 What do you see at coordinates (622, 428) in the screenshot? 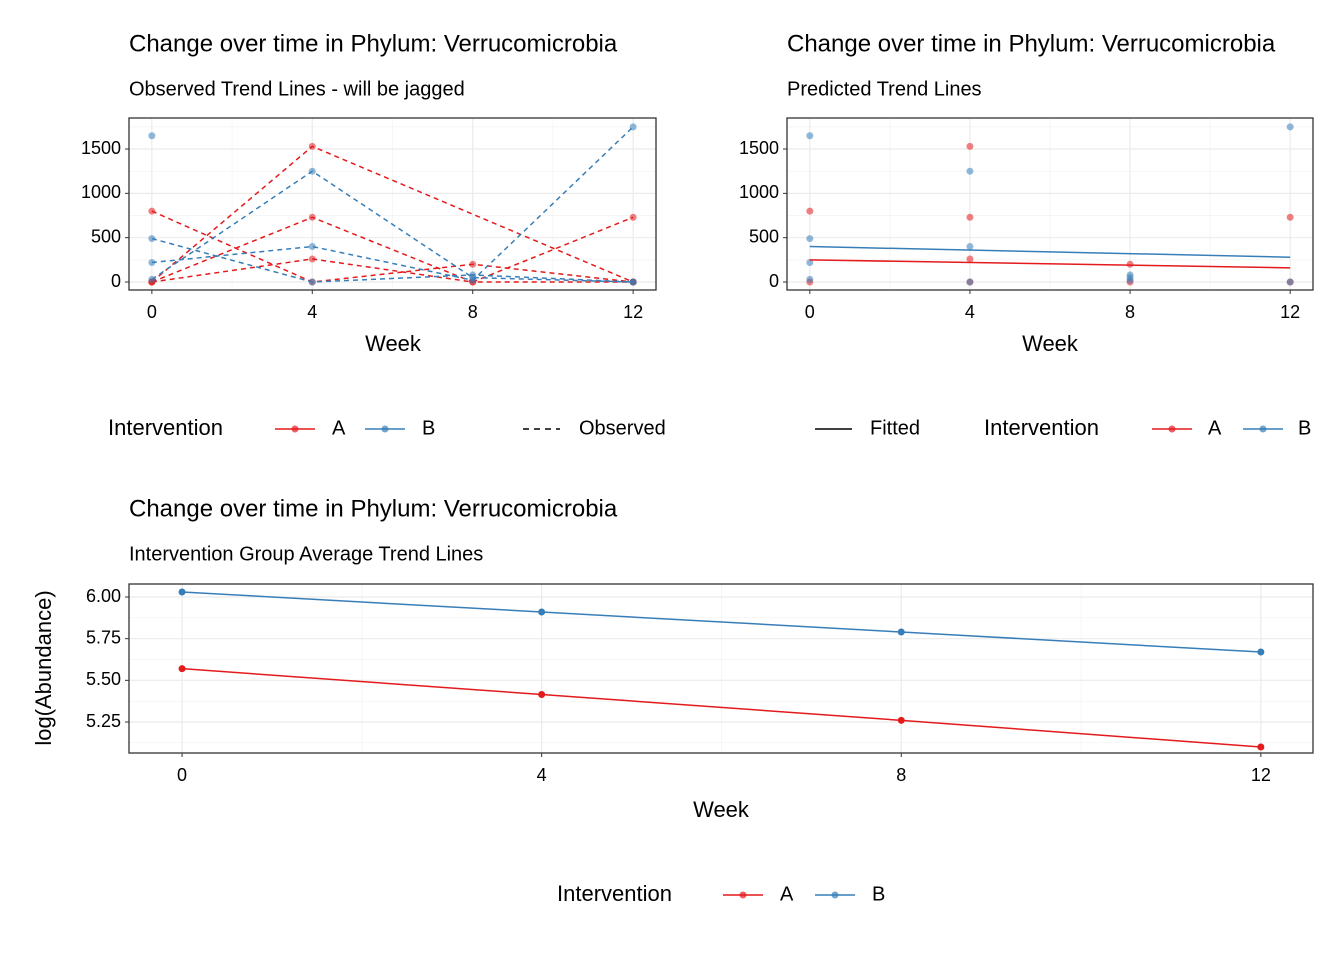
I see `legend-label: Observed` at bounding box center [622, 428].